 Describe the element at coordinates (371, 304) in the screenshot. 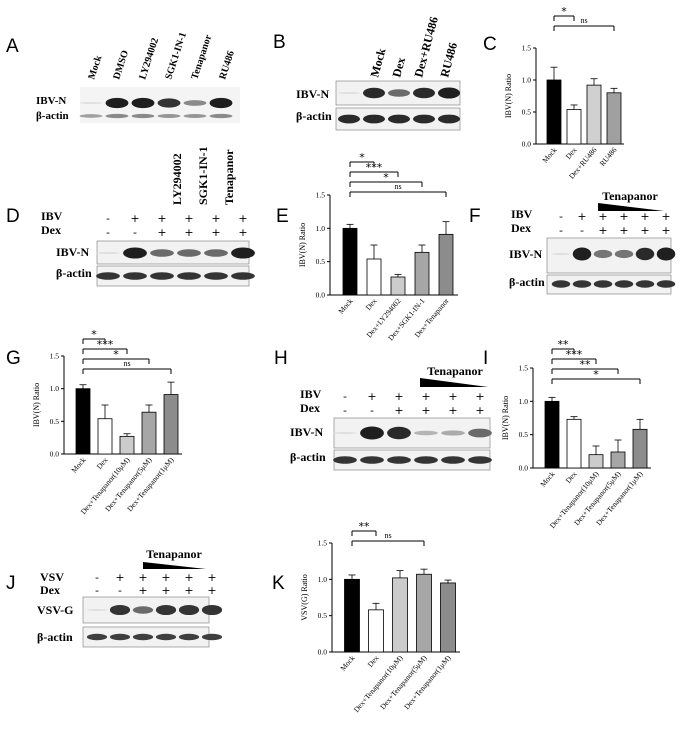

I see `category-label: Dex` at that location.